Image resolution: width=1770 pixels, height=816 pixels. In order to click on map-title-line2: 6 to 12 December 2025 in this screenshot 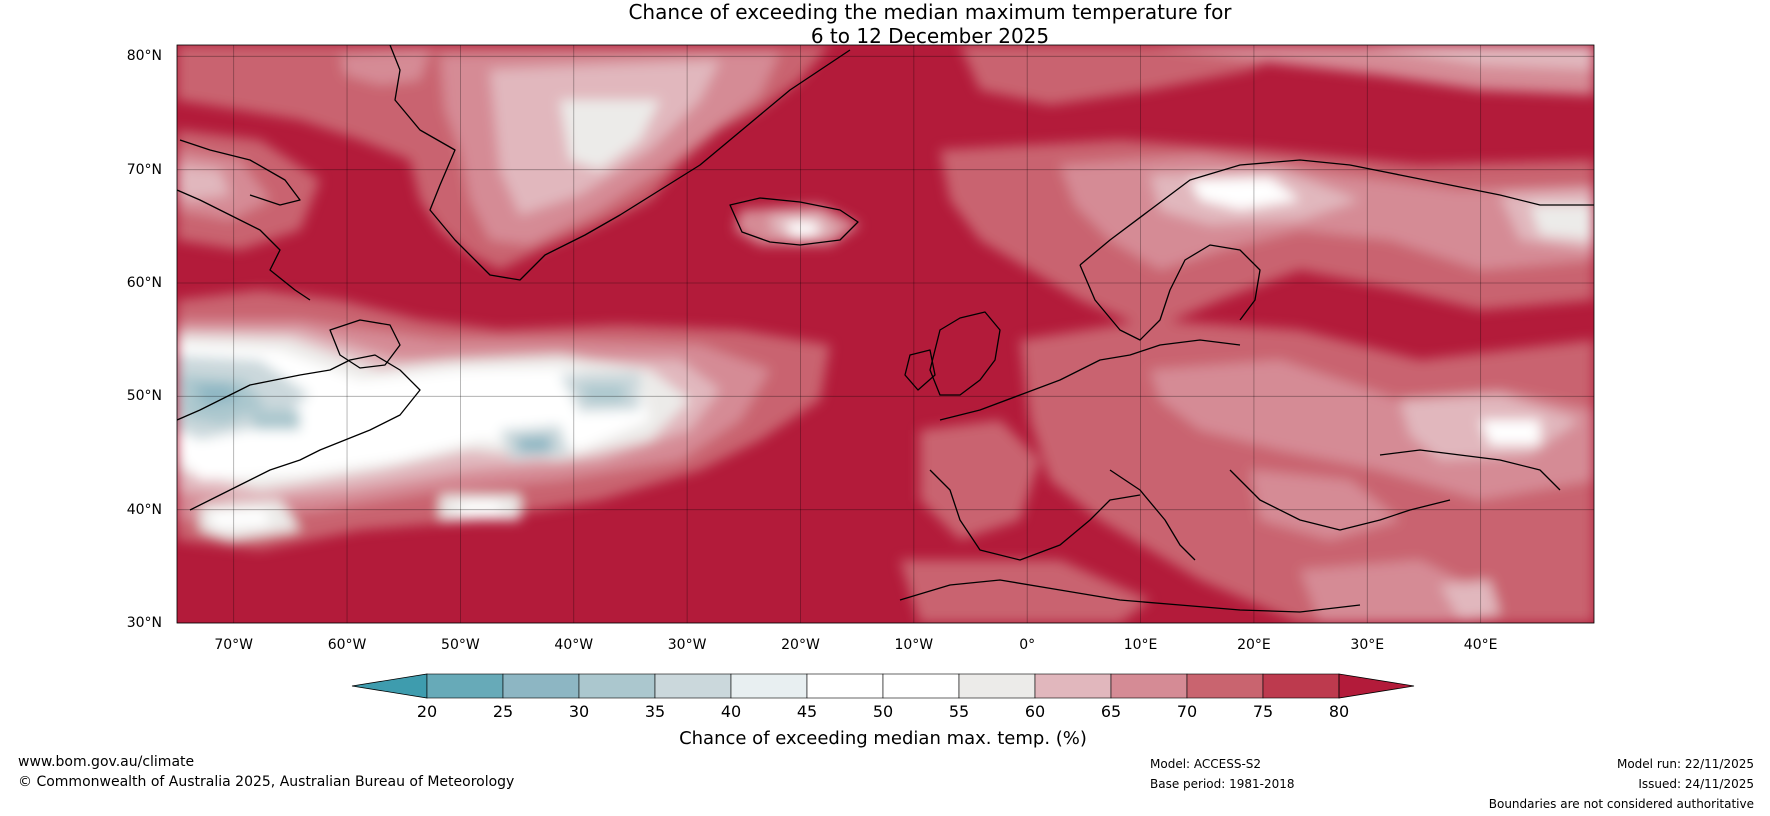, I will do `click(930, 36)`.